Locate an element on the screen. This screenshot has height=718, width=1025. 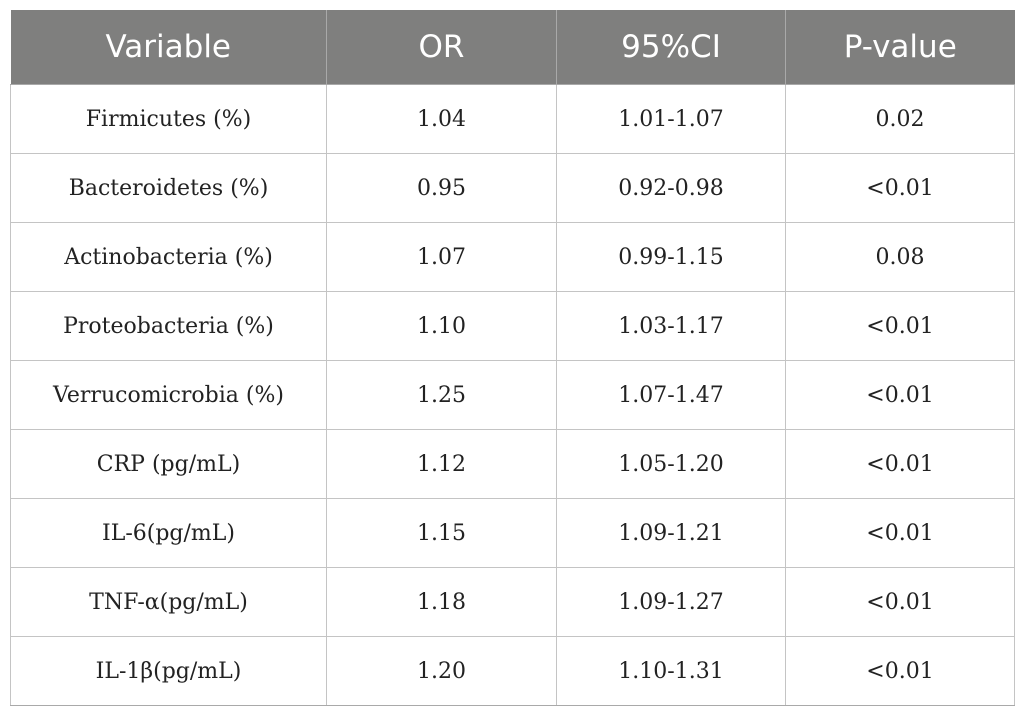
cell-variable: Proteobacteria (%) is located at coordinates (168, 326).